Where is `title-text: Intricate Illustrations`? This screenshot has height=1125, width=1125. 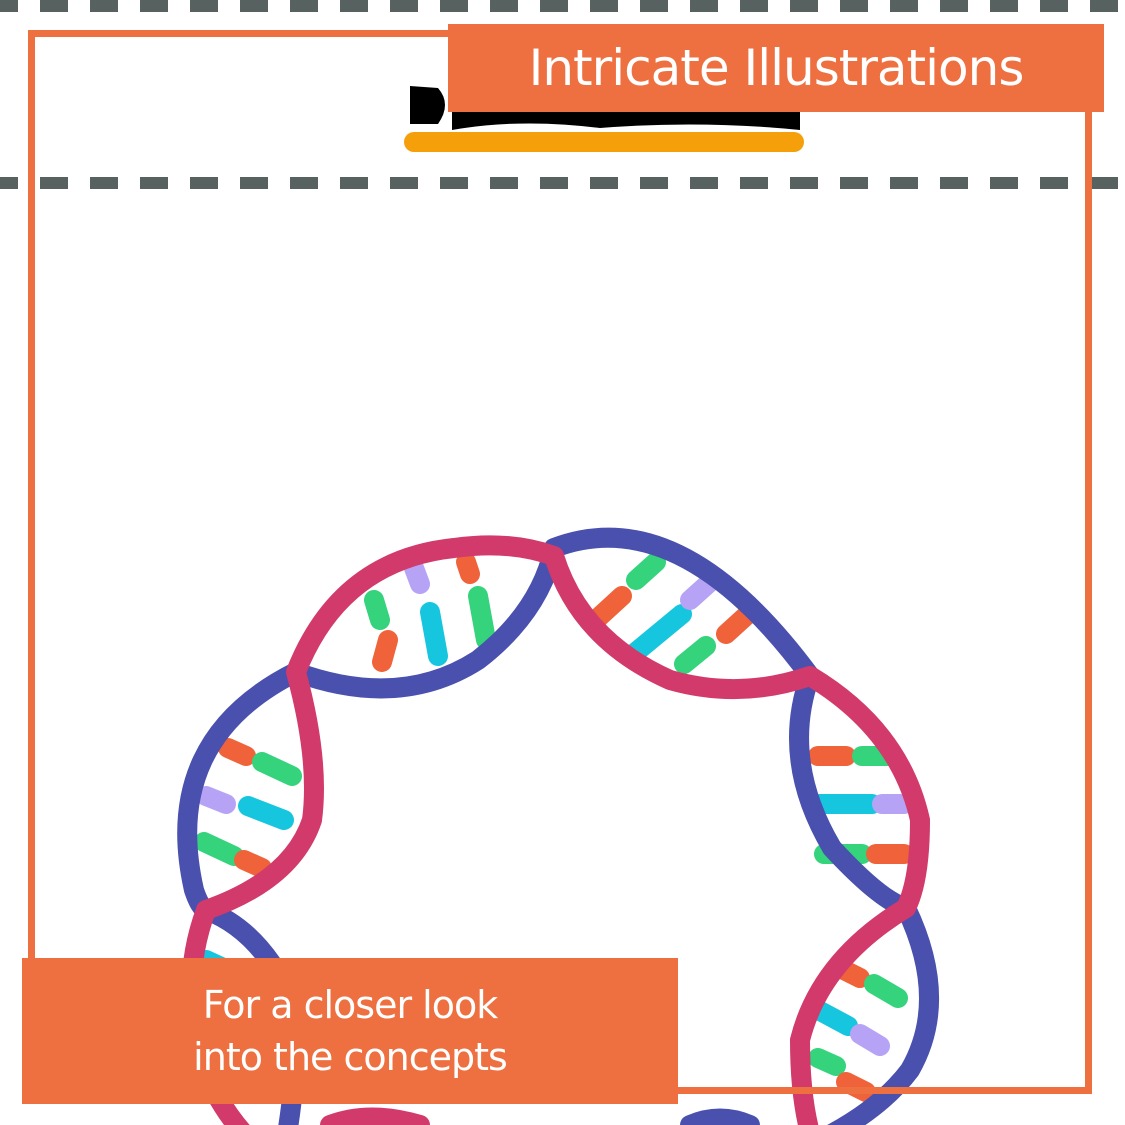
title-text: Intricate Illustrations is located at coordinates (776, 68).